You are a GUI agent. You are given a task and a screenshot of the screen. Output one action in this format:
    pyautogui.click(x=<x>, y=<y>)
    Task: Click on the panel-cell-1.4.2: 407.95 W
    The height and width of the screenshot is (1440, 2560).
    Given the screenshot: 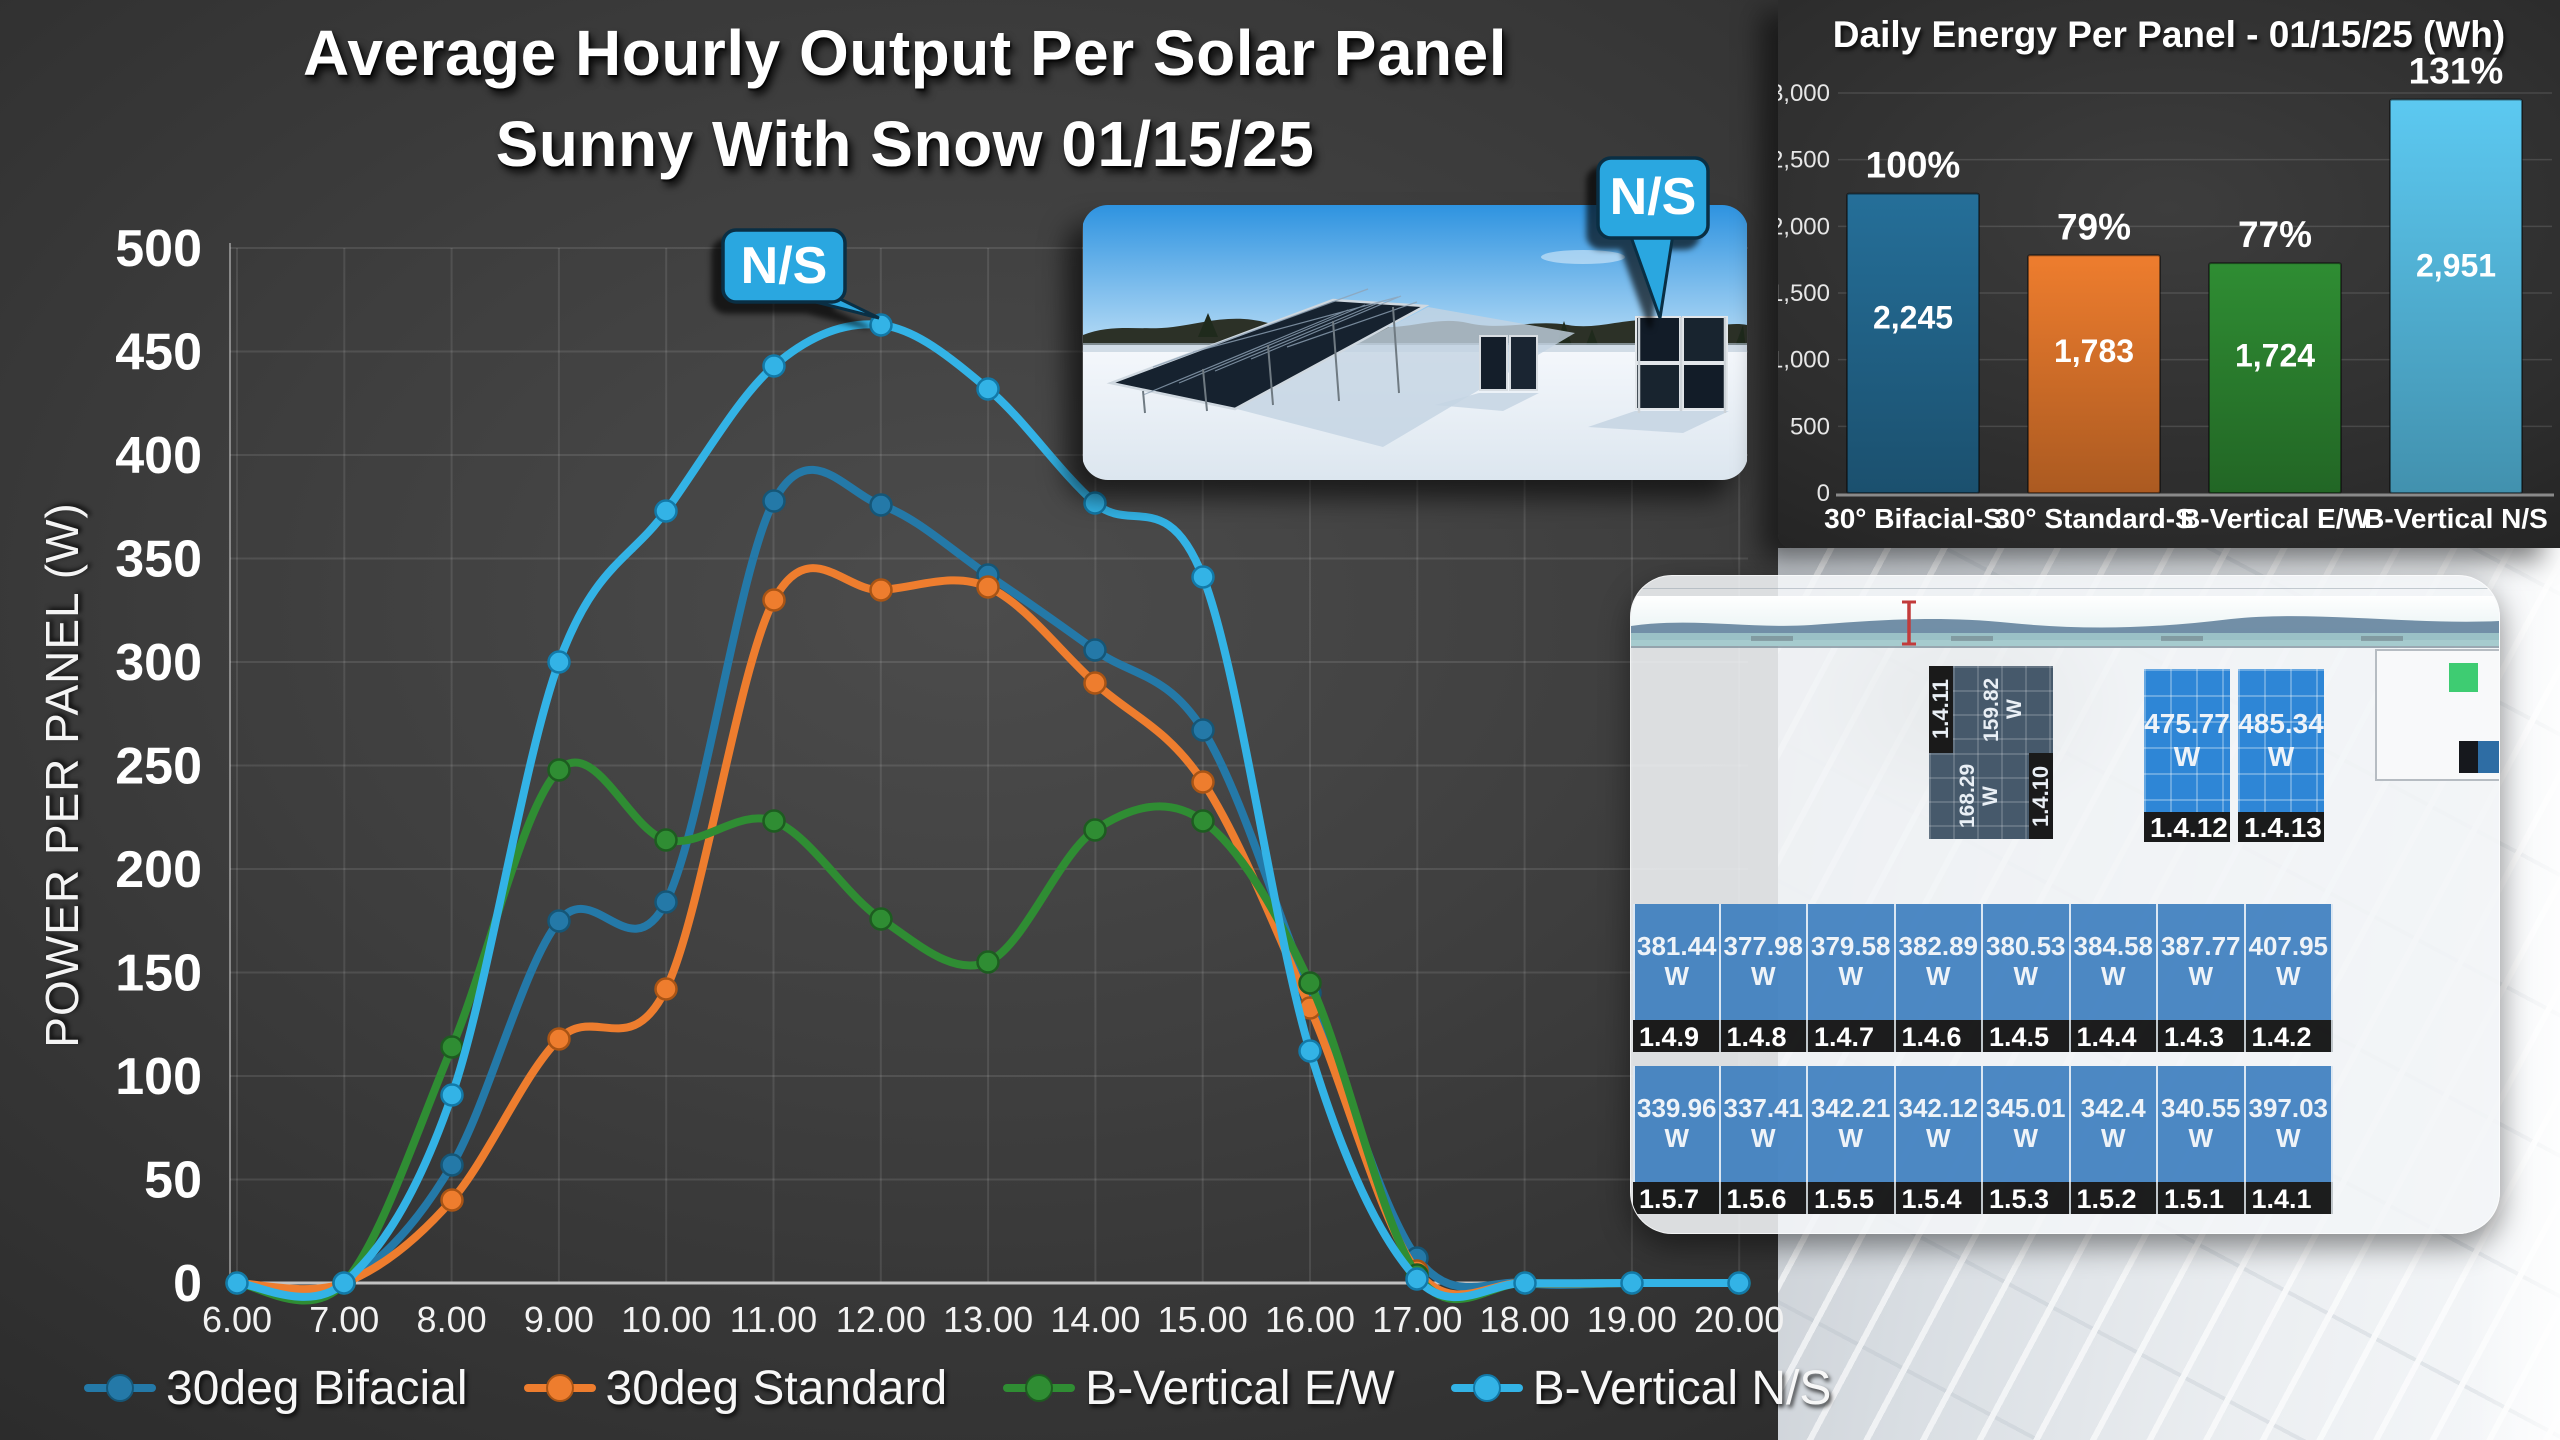 What is the action you would take?
    pyautogui.click(x=2289, y=962)
    